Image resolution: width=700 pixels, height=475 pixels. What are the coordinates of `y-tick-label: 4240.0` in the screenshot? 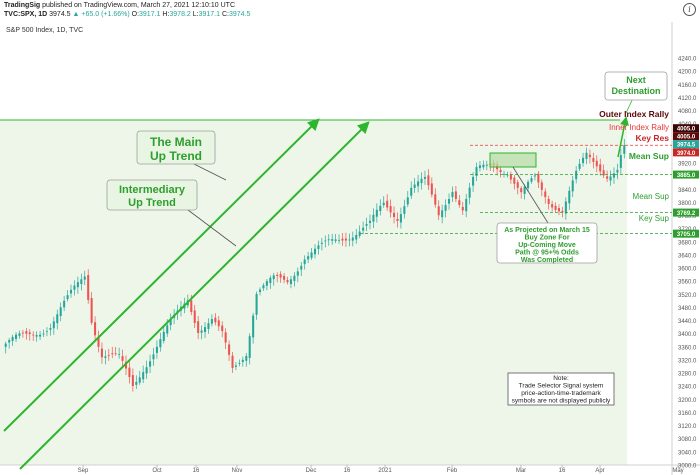 It's located at (687, 60).